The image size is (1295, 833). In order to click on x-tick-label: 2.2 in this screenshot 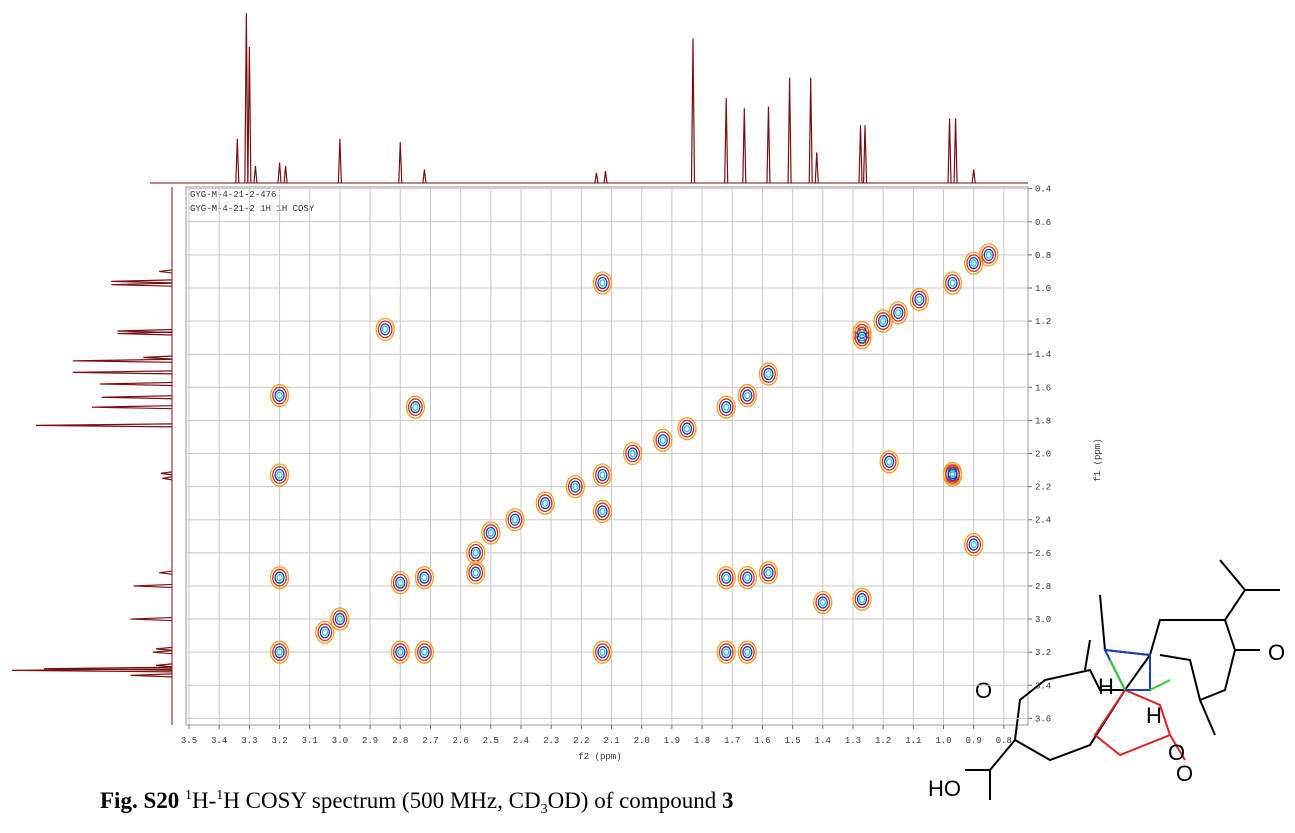, I will do `click(581, 741)`.